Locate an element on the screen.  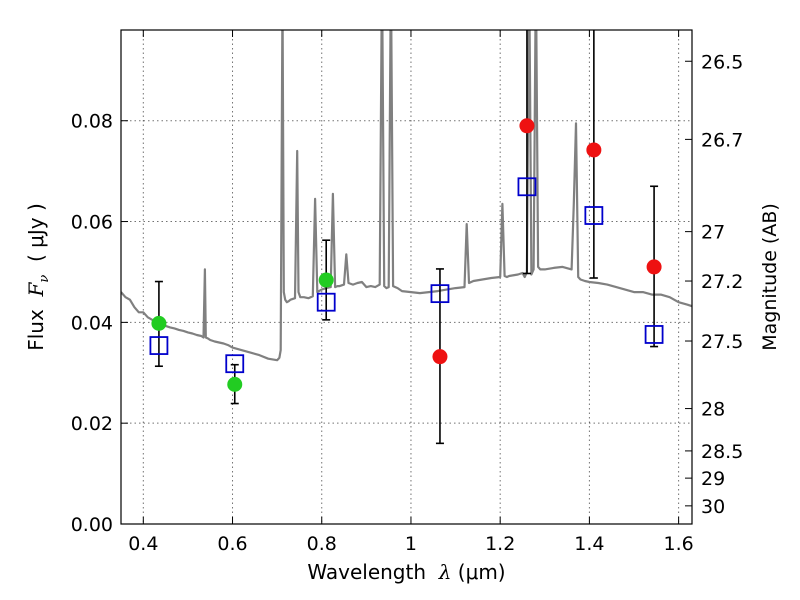
y-axis-label-subscript: ν is located at coordinates (44, 278).